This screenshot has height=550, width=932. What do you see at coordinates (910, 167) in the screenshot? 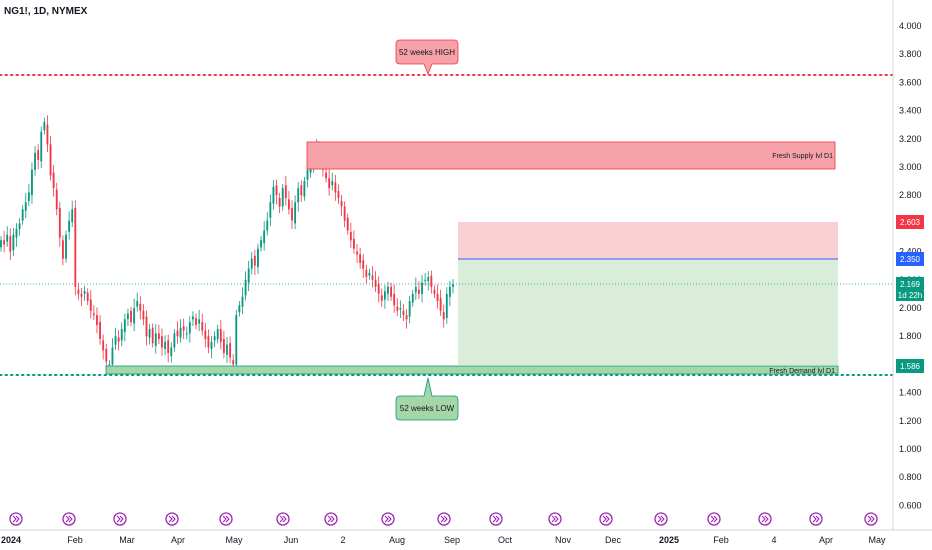
I see `price-tick-label: 3.000` at bounding box center [910, 167].